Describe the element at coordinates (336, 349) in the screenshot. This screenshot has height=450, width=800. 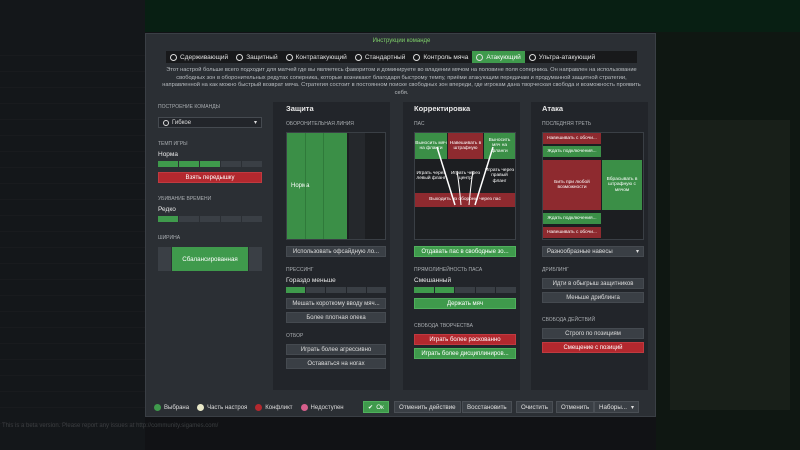
I see `tackle-harder-button: Играть более агрессивно` at that location.